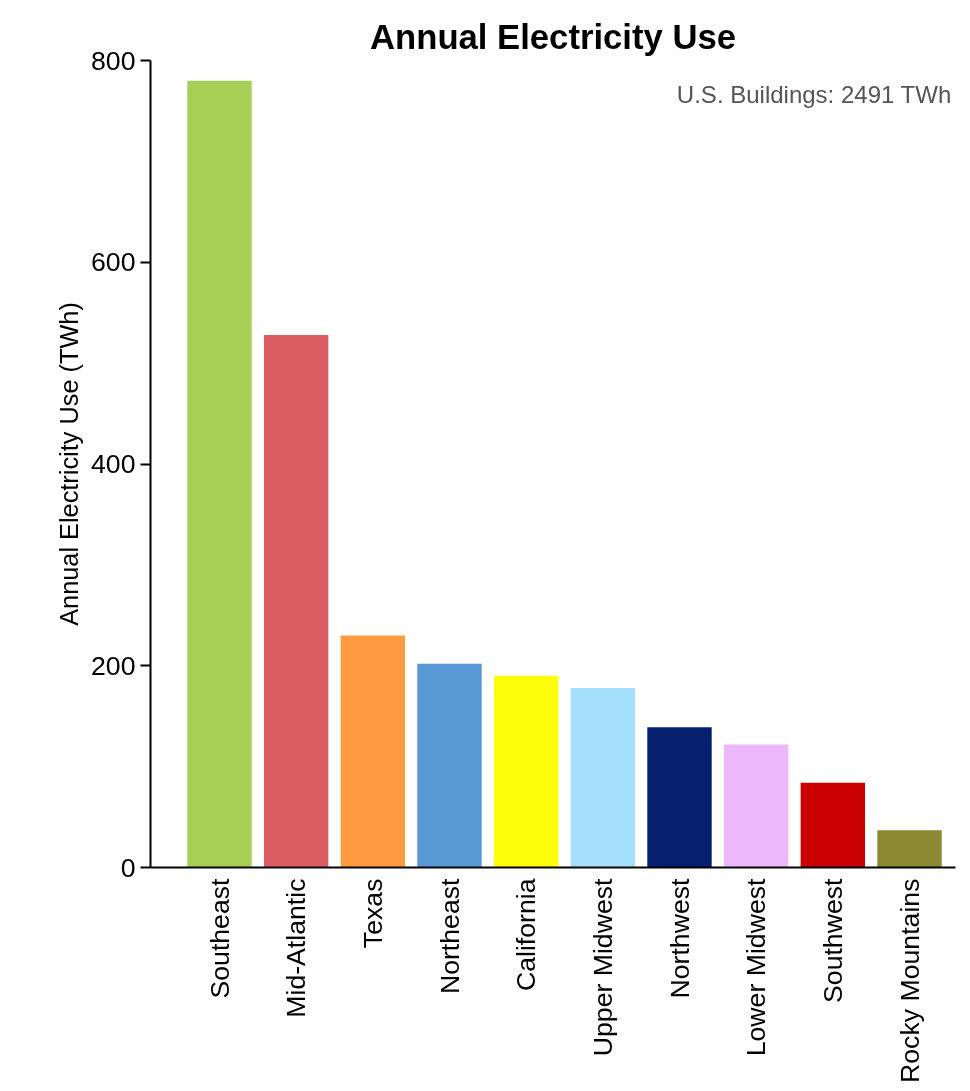 This screenshot has width=970, height=1091. What do you see at coordinates (832, 940) in the screenshot?
I see `x-tick-label: Southwest` at bounding box center [832, 940].